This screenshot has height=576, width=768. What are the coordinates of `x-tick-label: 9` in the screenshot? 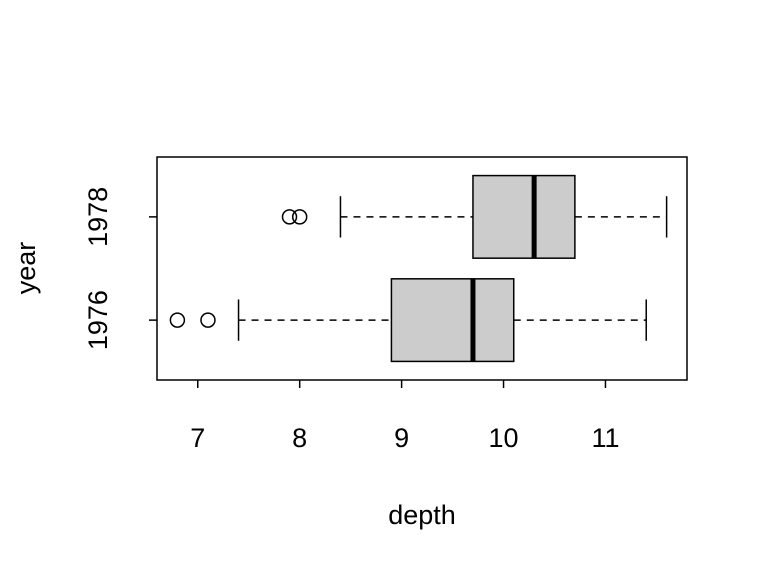 It's located at (401, 438).